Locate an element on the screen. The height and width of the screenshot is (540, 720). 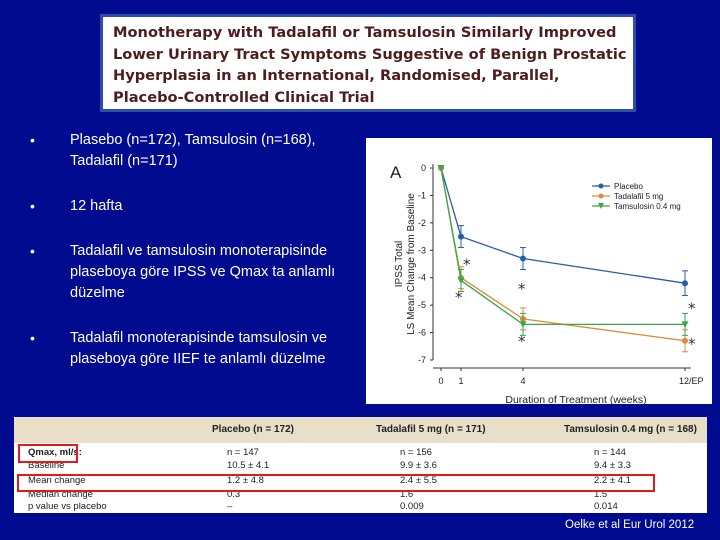
cell-tamsulosin: n = 144 is located at coordinates (610, 452).